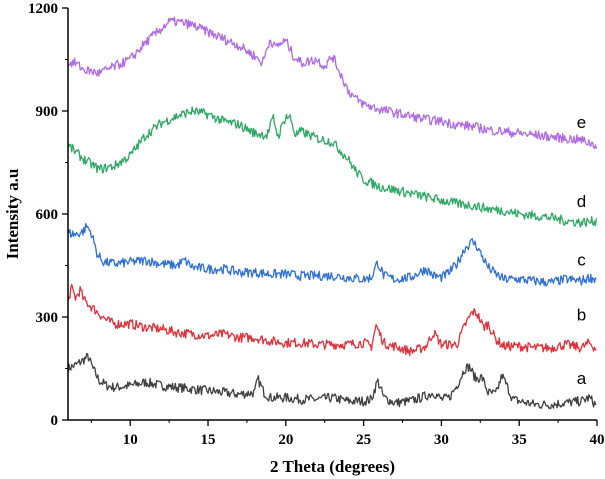 The height and width of the screenshot is (479, 605). Describe the element at coordinates (441, 440) in the screenshot. I see `x-tick-label: 30` at that location.